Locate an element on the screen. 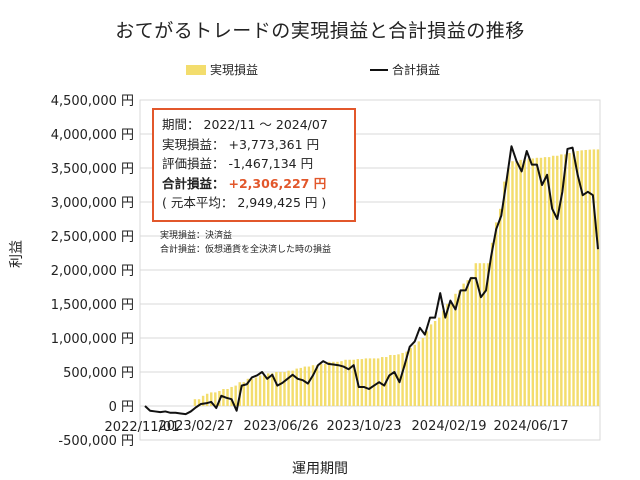 Image resolution: width=640 pixels, height=480 pixels. y-axis-title: 利益 is located at coordinates (17, 254).